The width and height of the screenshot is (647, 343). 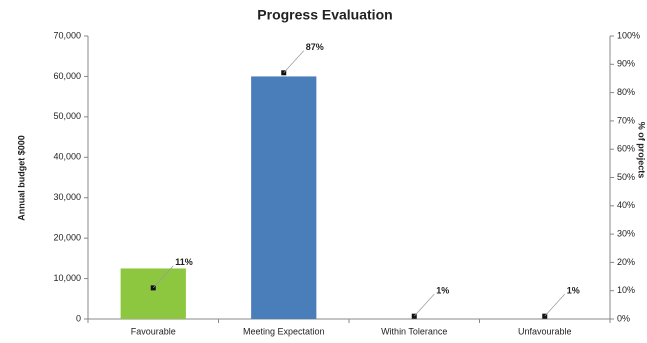 I want to click on y-tick-label: 10,000, so click(x=67, y=278).